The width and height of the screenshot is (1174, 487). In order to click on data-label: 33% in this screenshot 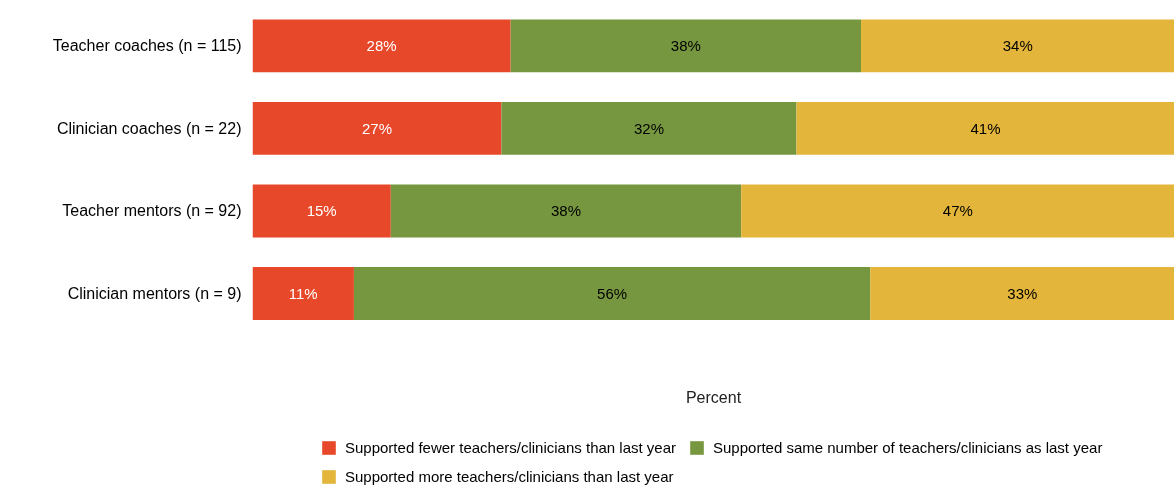, I will do `click(1022, 294)`.